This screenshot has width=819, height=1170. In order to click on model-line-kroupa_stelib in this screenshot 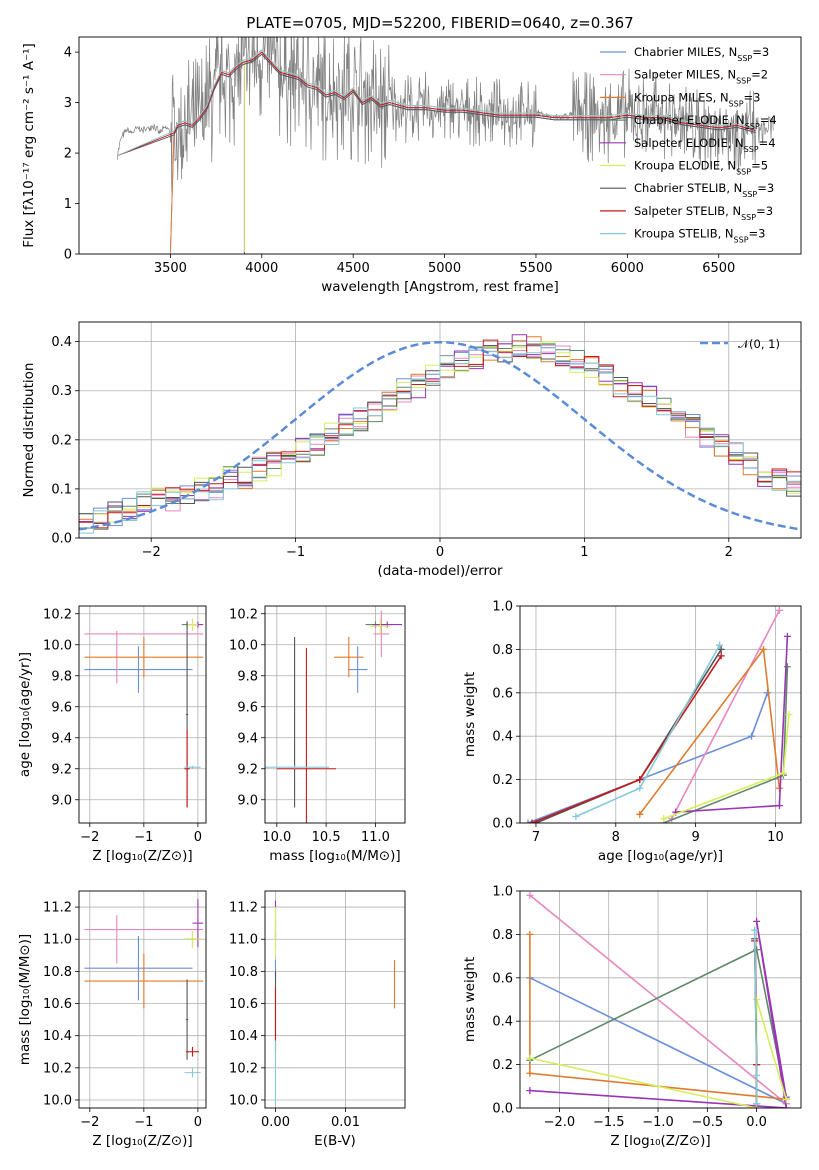, I will do `click(436, 103)`.